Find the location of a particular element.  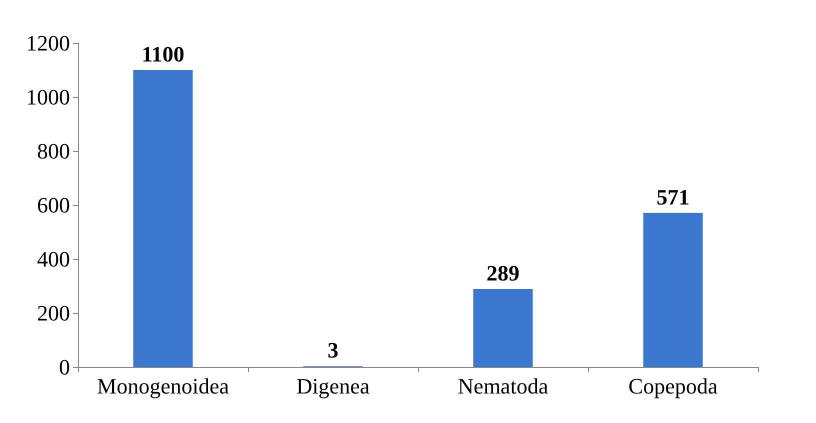

x-tick-label: Copepoda is located at coordinates (673, 386).